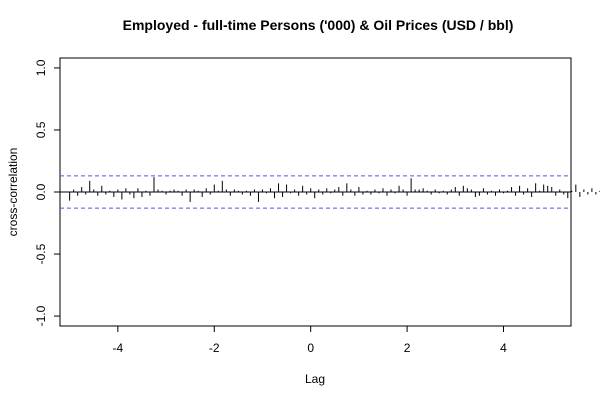 This screenshot has width=600, height=400. What do you see at coordinates (41, 191) in the screenshot?
I see `y-tick-label: 0.0` at bounding box center [41, 191].